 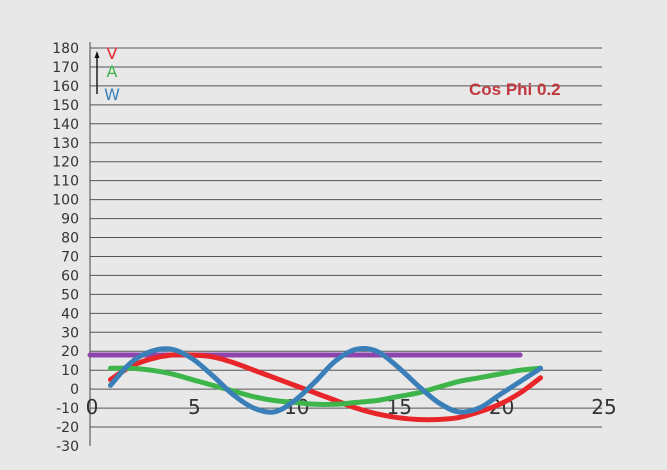 What do you see at coordinates (65, 144) in the screenshot?
I see `y-tick-label: 130` at bounding box center [65, 144].